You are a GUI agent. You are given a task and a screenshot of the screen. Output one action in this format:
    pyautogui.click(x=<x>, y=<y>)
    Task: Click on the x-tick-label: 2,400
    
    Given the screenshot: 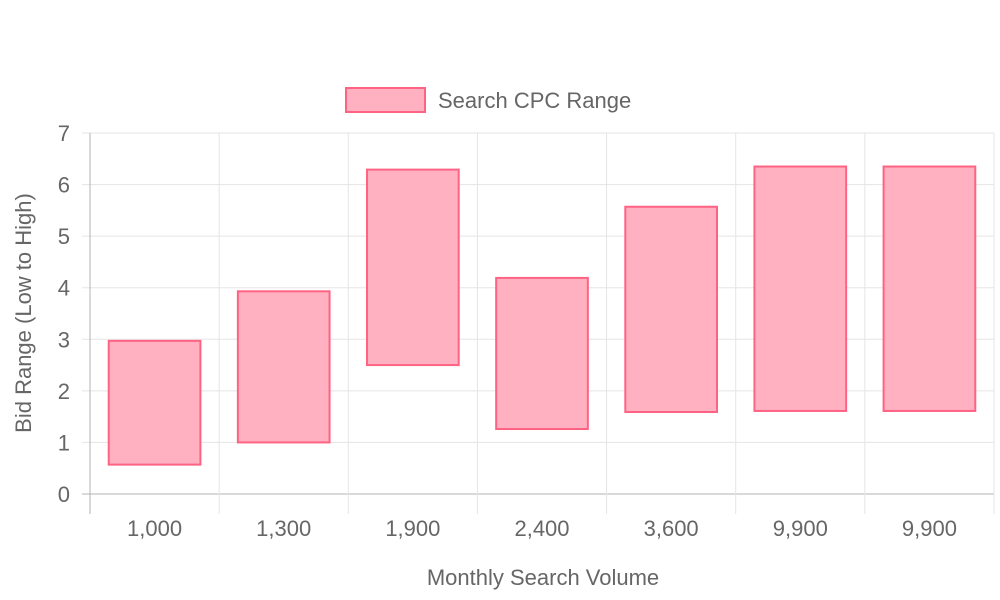 What is the action you would take?
    pyautogui.click(x=541, y=528)
    